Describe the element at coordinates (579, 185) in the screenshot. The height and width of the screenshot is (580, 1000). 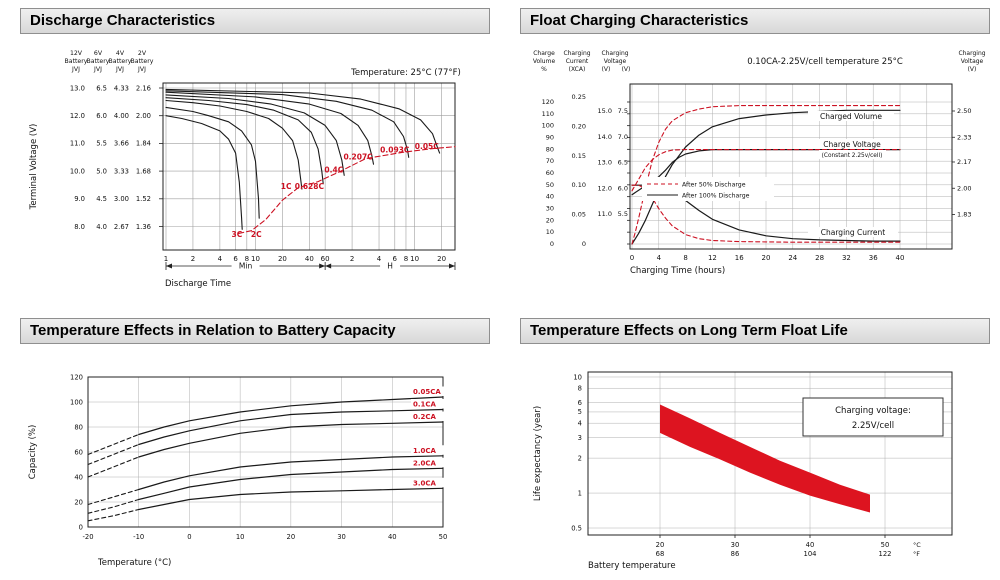
I see `svg-text: 0.10` at that location.